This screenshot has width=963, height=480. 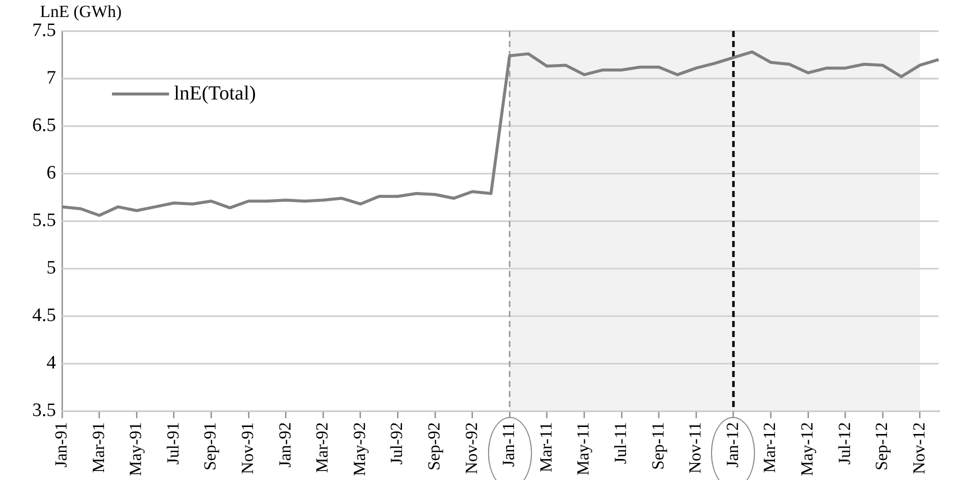 What do you see at coordinates (98, 447) in the screenshot?
I see `x-tick-label: Mar-91` at bounding box center [98, 447].